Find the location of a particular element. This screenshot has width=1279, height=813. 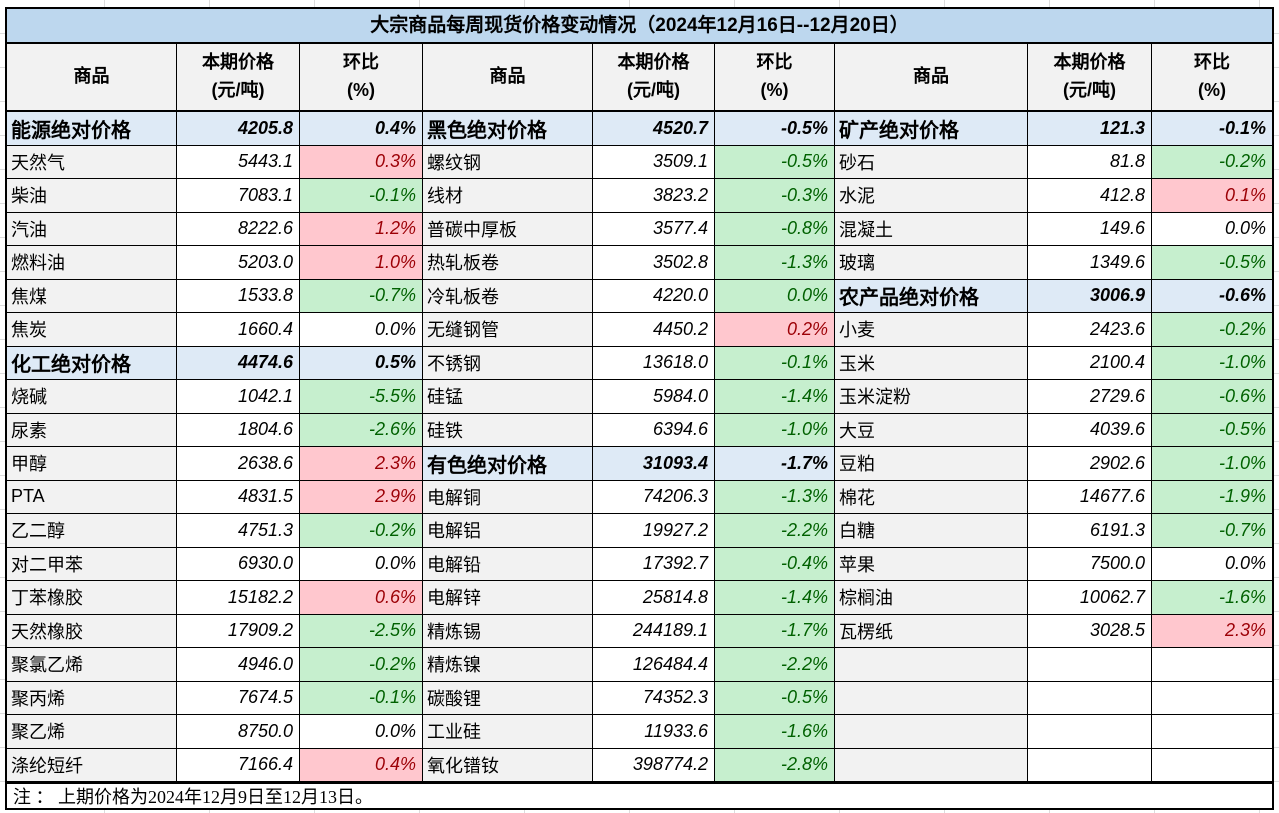

commodity-name-cell: 玉米淀粉 is located at coordinates (931, 397).